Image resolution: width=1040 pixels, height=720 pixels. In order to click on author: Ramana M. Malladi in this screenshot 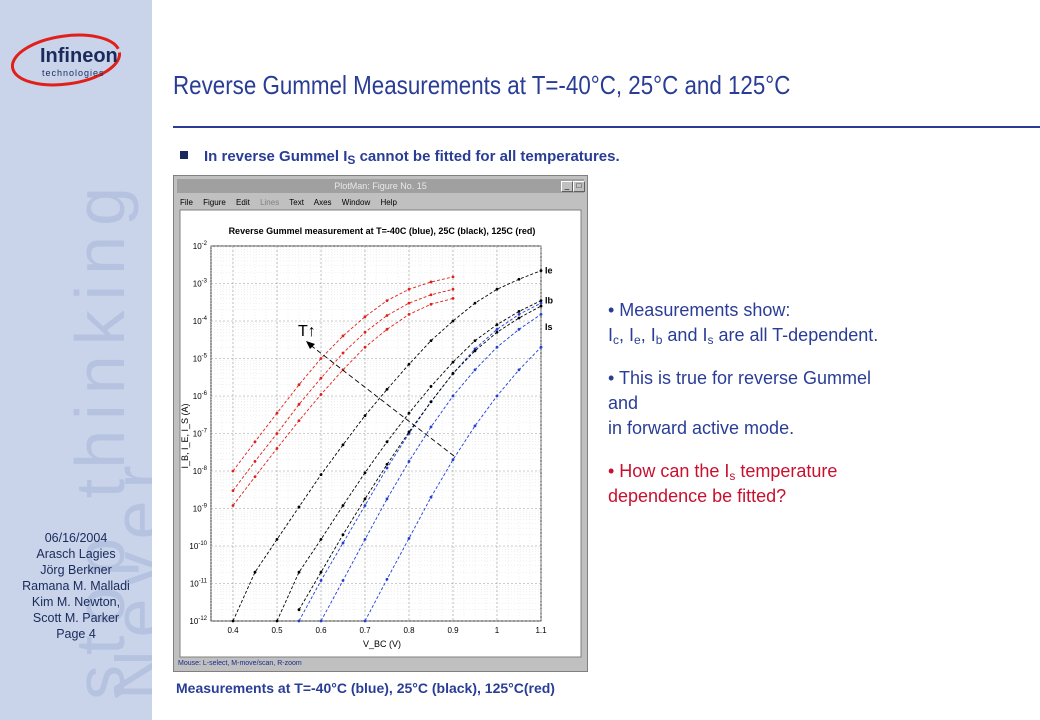, I will do `click(76, 586)`.